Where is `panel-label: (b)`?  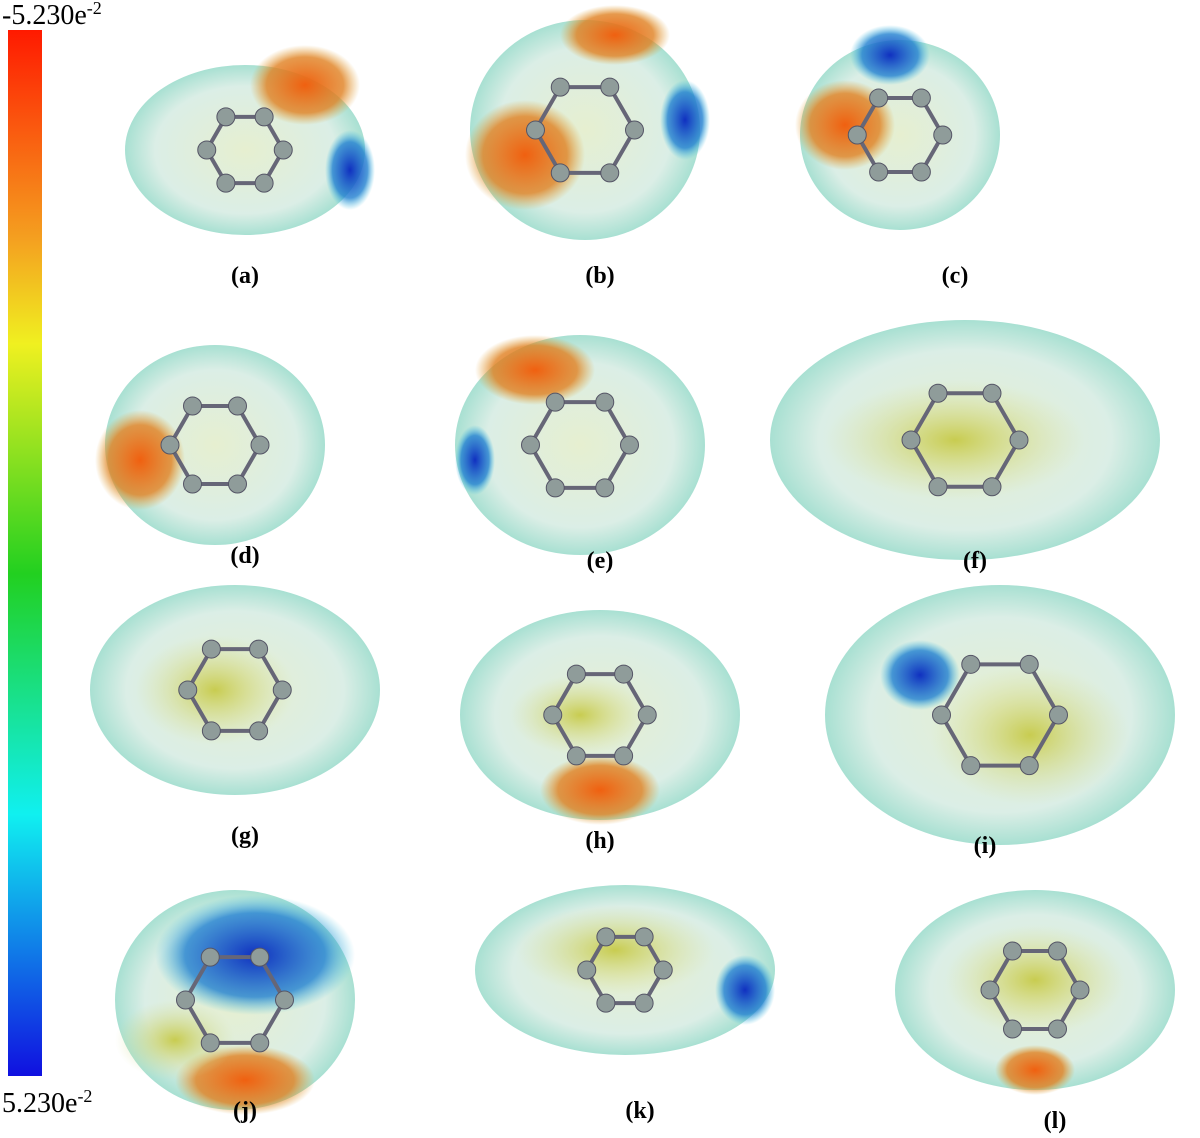
panel-label: (b) is located at coordinates (599, 276).